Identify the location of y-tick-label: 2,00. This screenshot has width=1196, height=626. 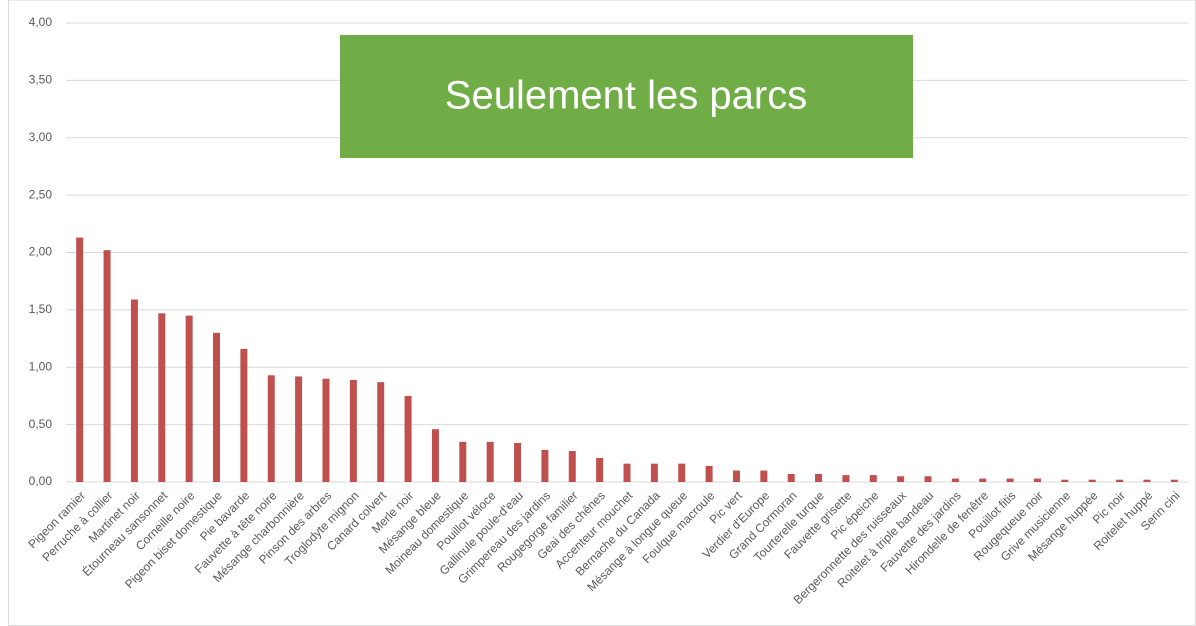
(41, 252).